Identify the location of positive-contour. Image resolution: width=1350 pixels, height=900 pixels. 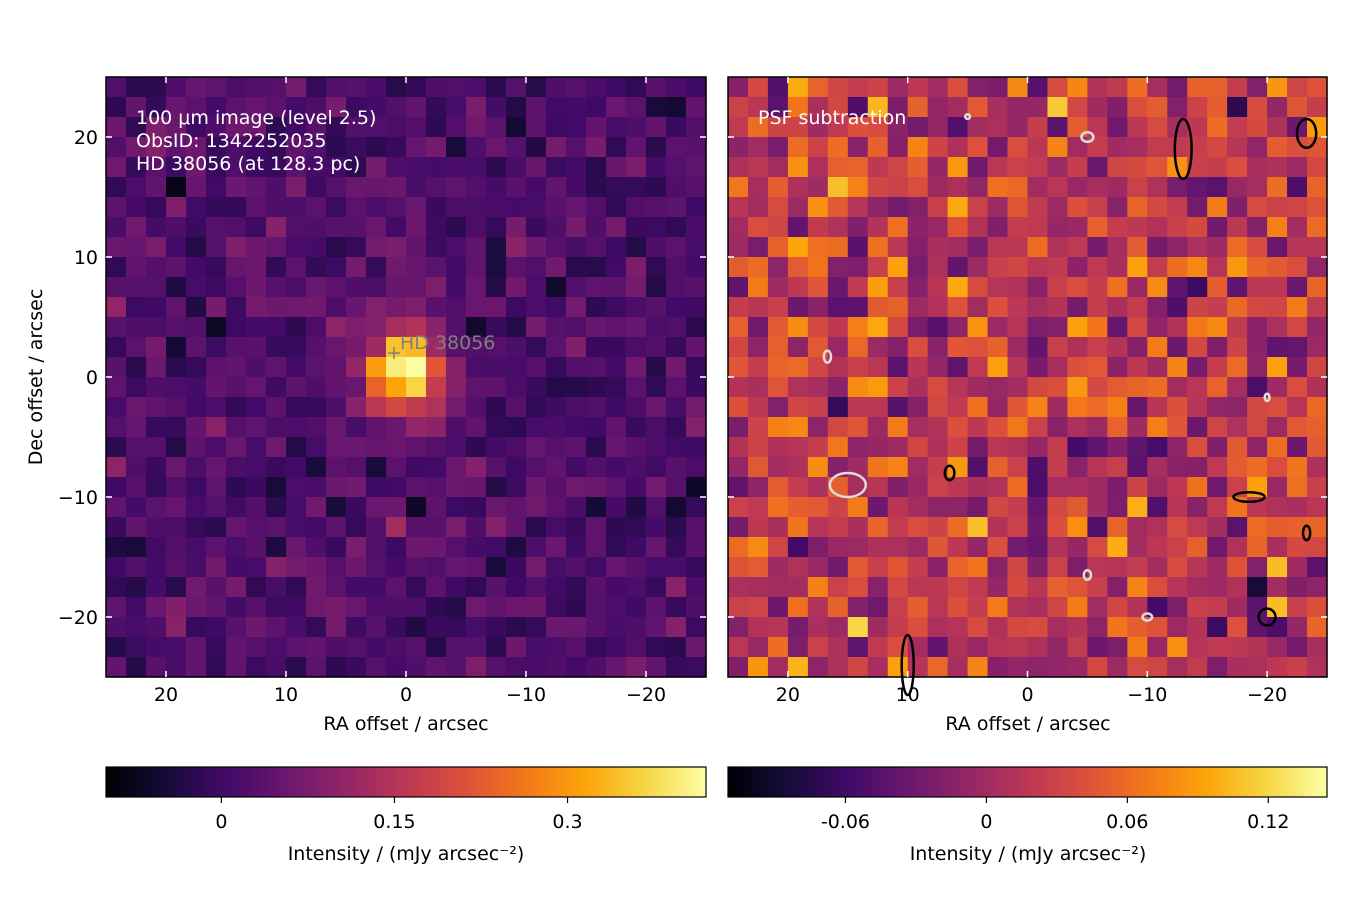
(1183, 149).